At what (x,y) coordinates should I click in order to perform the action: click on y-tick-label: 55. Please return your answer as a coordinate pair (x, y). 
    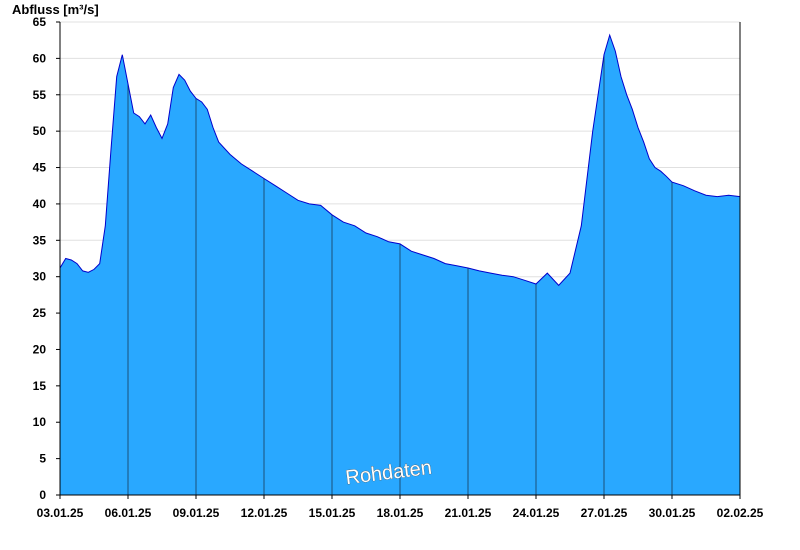
    Looking at the image, I should click on (40, 95).